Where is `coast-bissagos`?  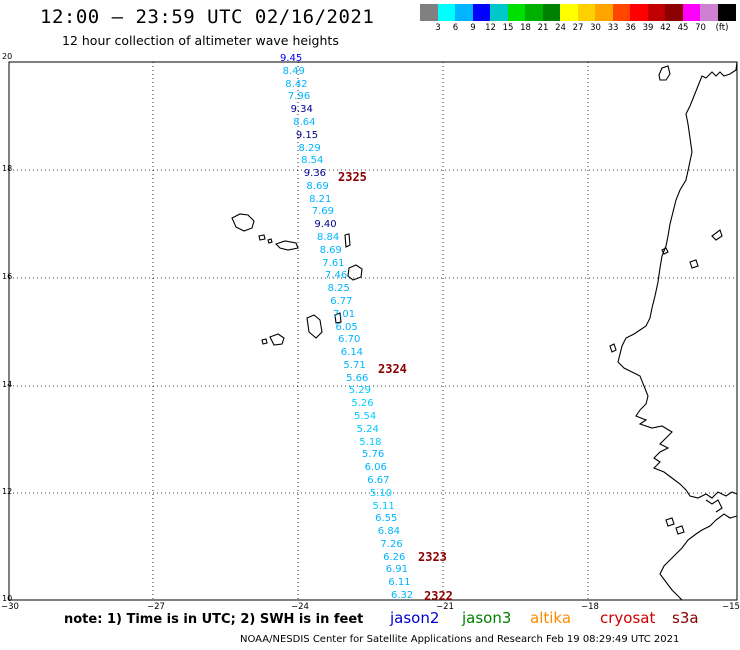
coast-bissagos is located at coordinates (675, 526).